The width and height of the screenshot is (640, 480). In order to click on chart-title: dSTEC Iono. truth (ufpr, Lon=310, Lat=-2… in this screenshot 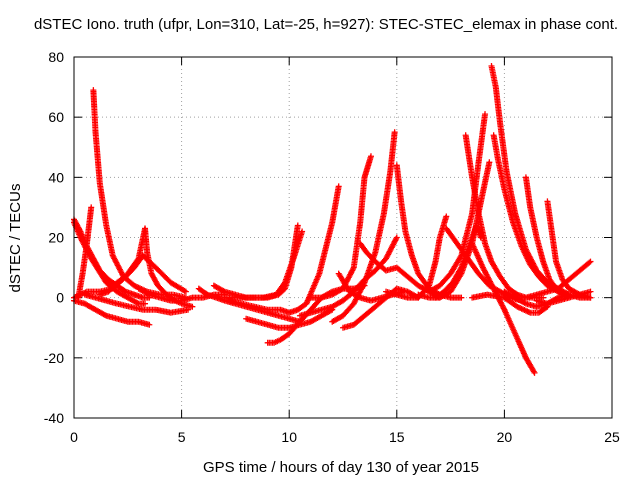, I will do `click(326, 24)`.